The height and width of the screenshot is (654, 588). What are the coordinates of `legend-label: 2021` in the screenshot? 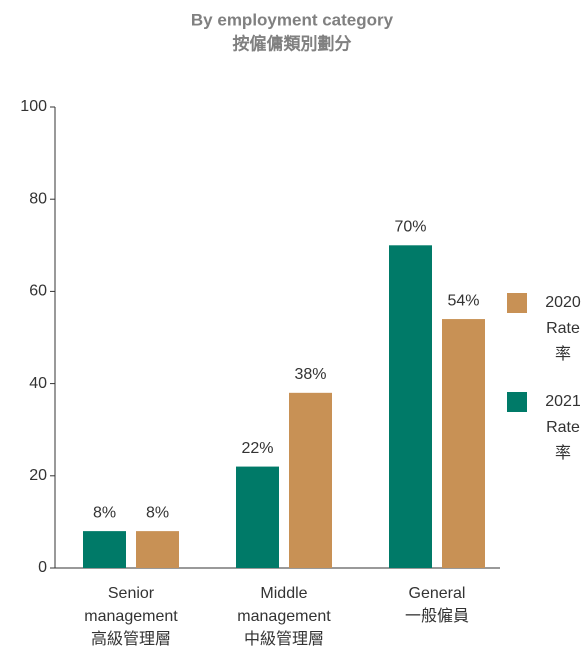 It's located at (563, 401).